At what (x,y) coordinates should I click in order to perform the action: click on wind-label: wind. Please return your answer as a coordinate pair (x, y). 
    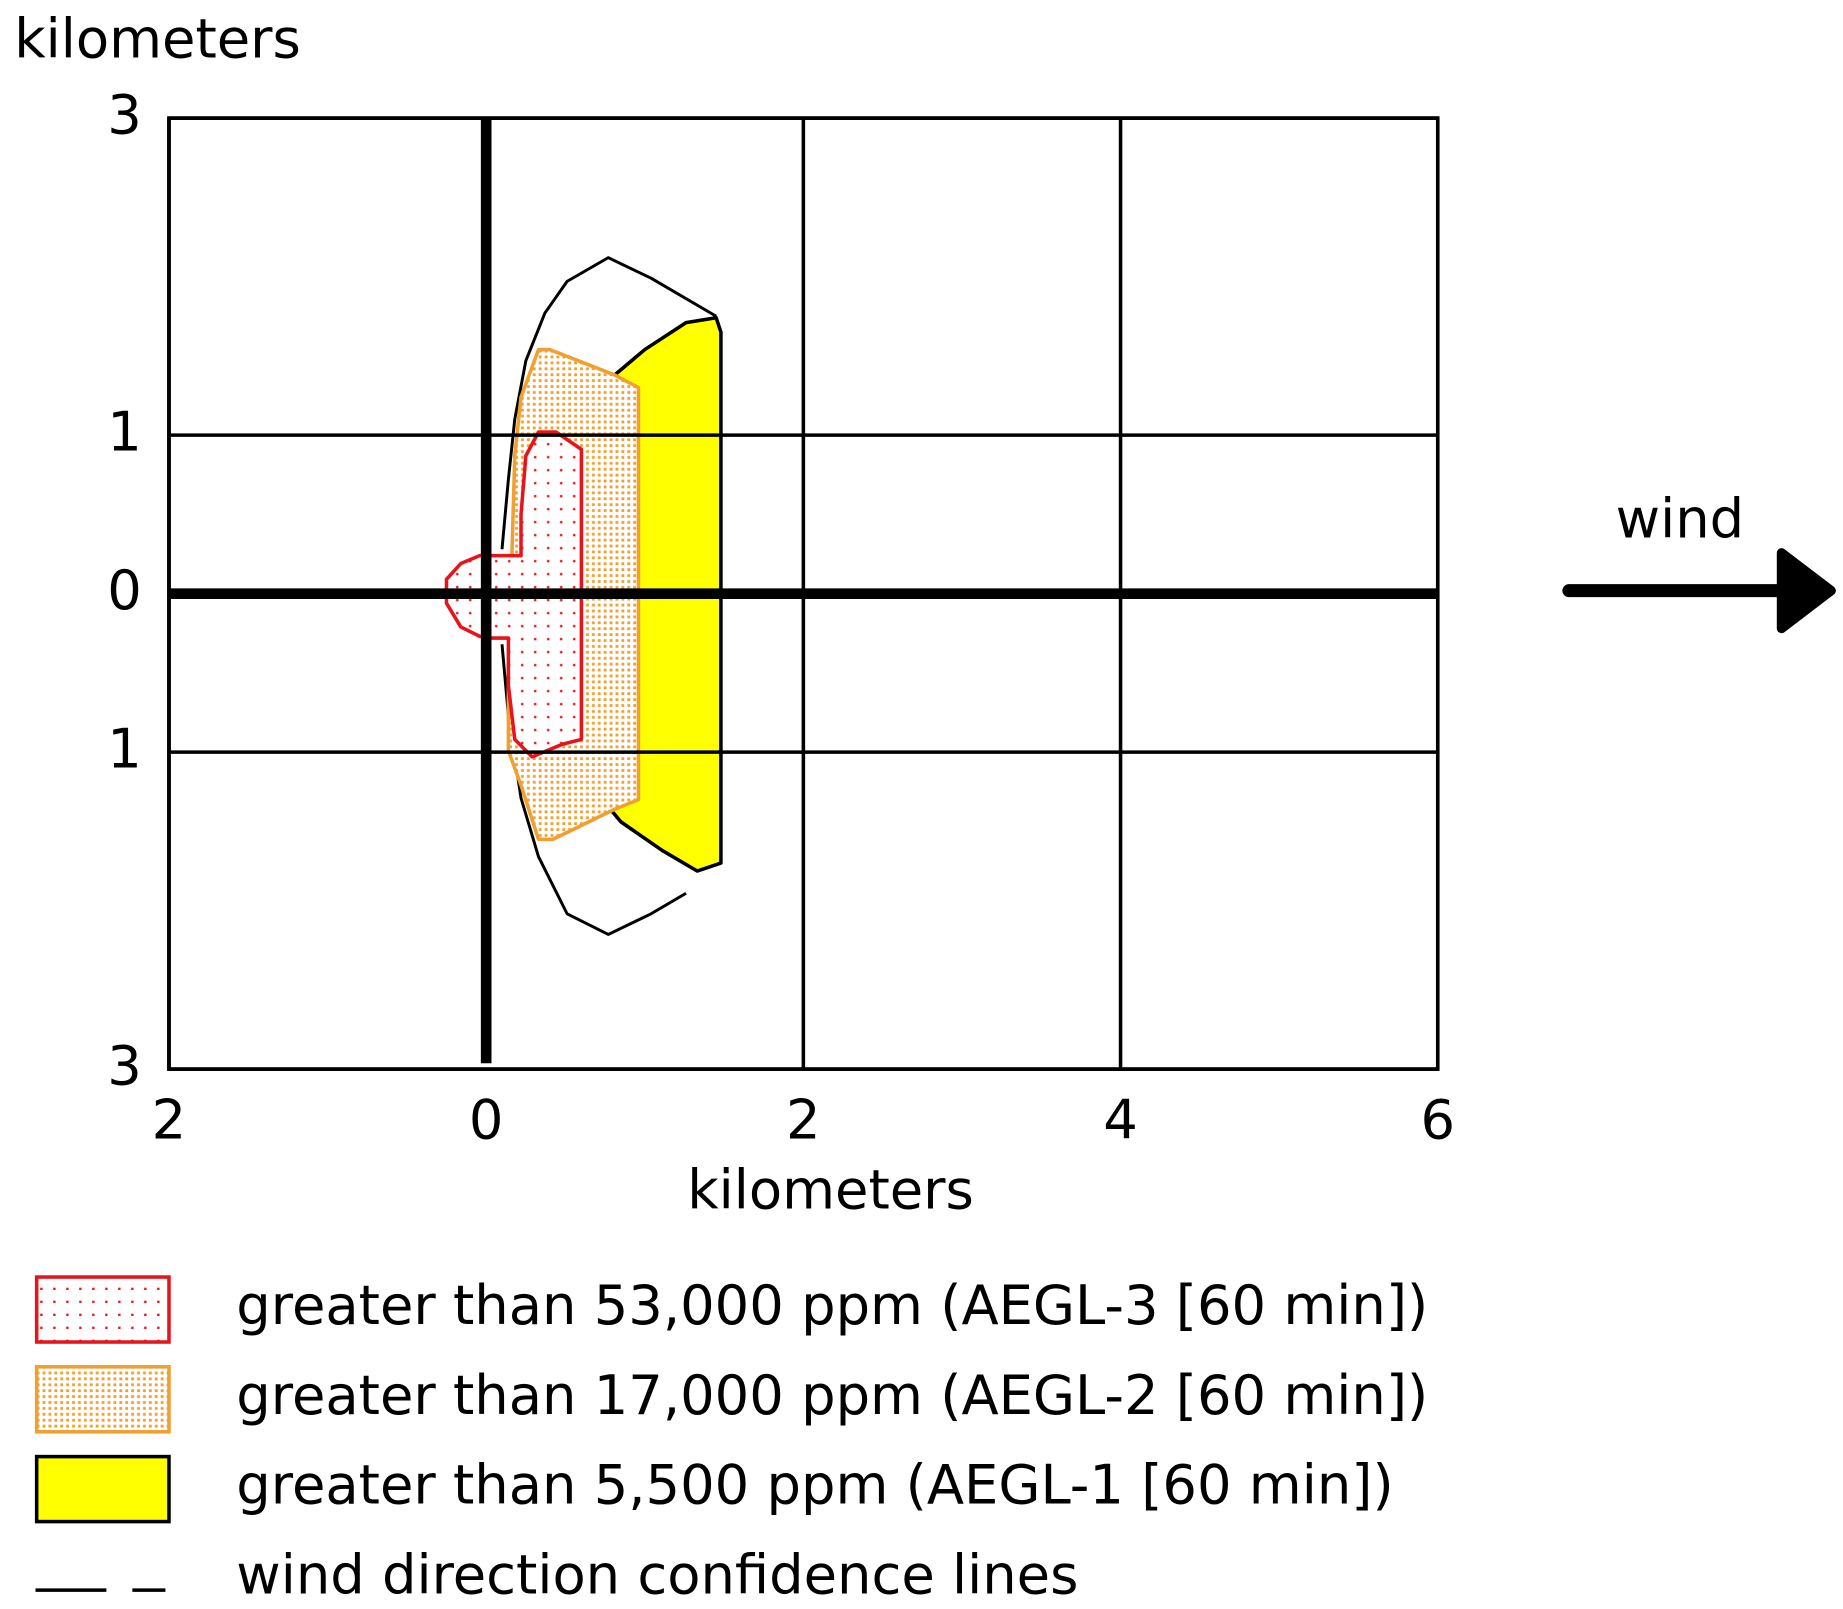
    Looking at the image, I should click on (1680, 518).